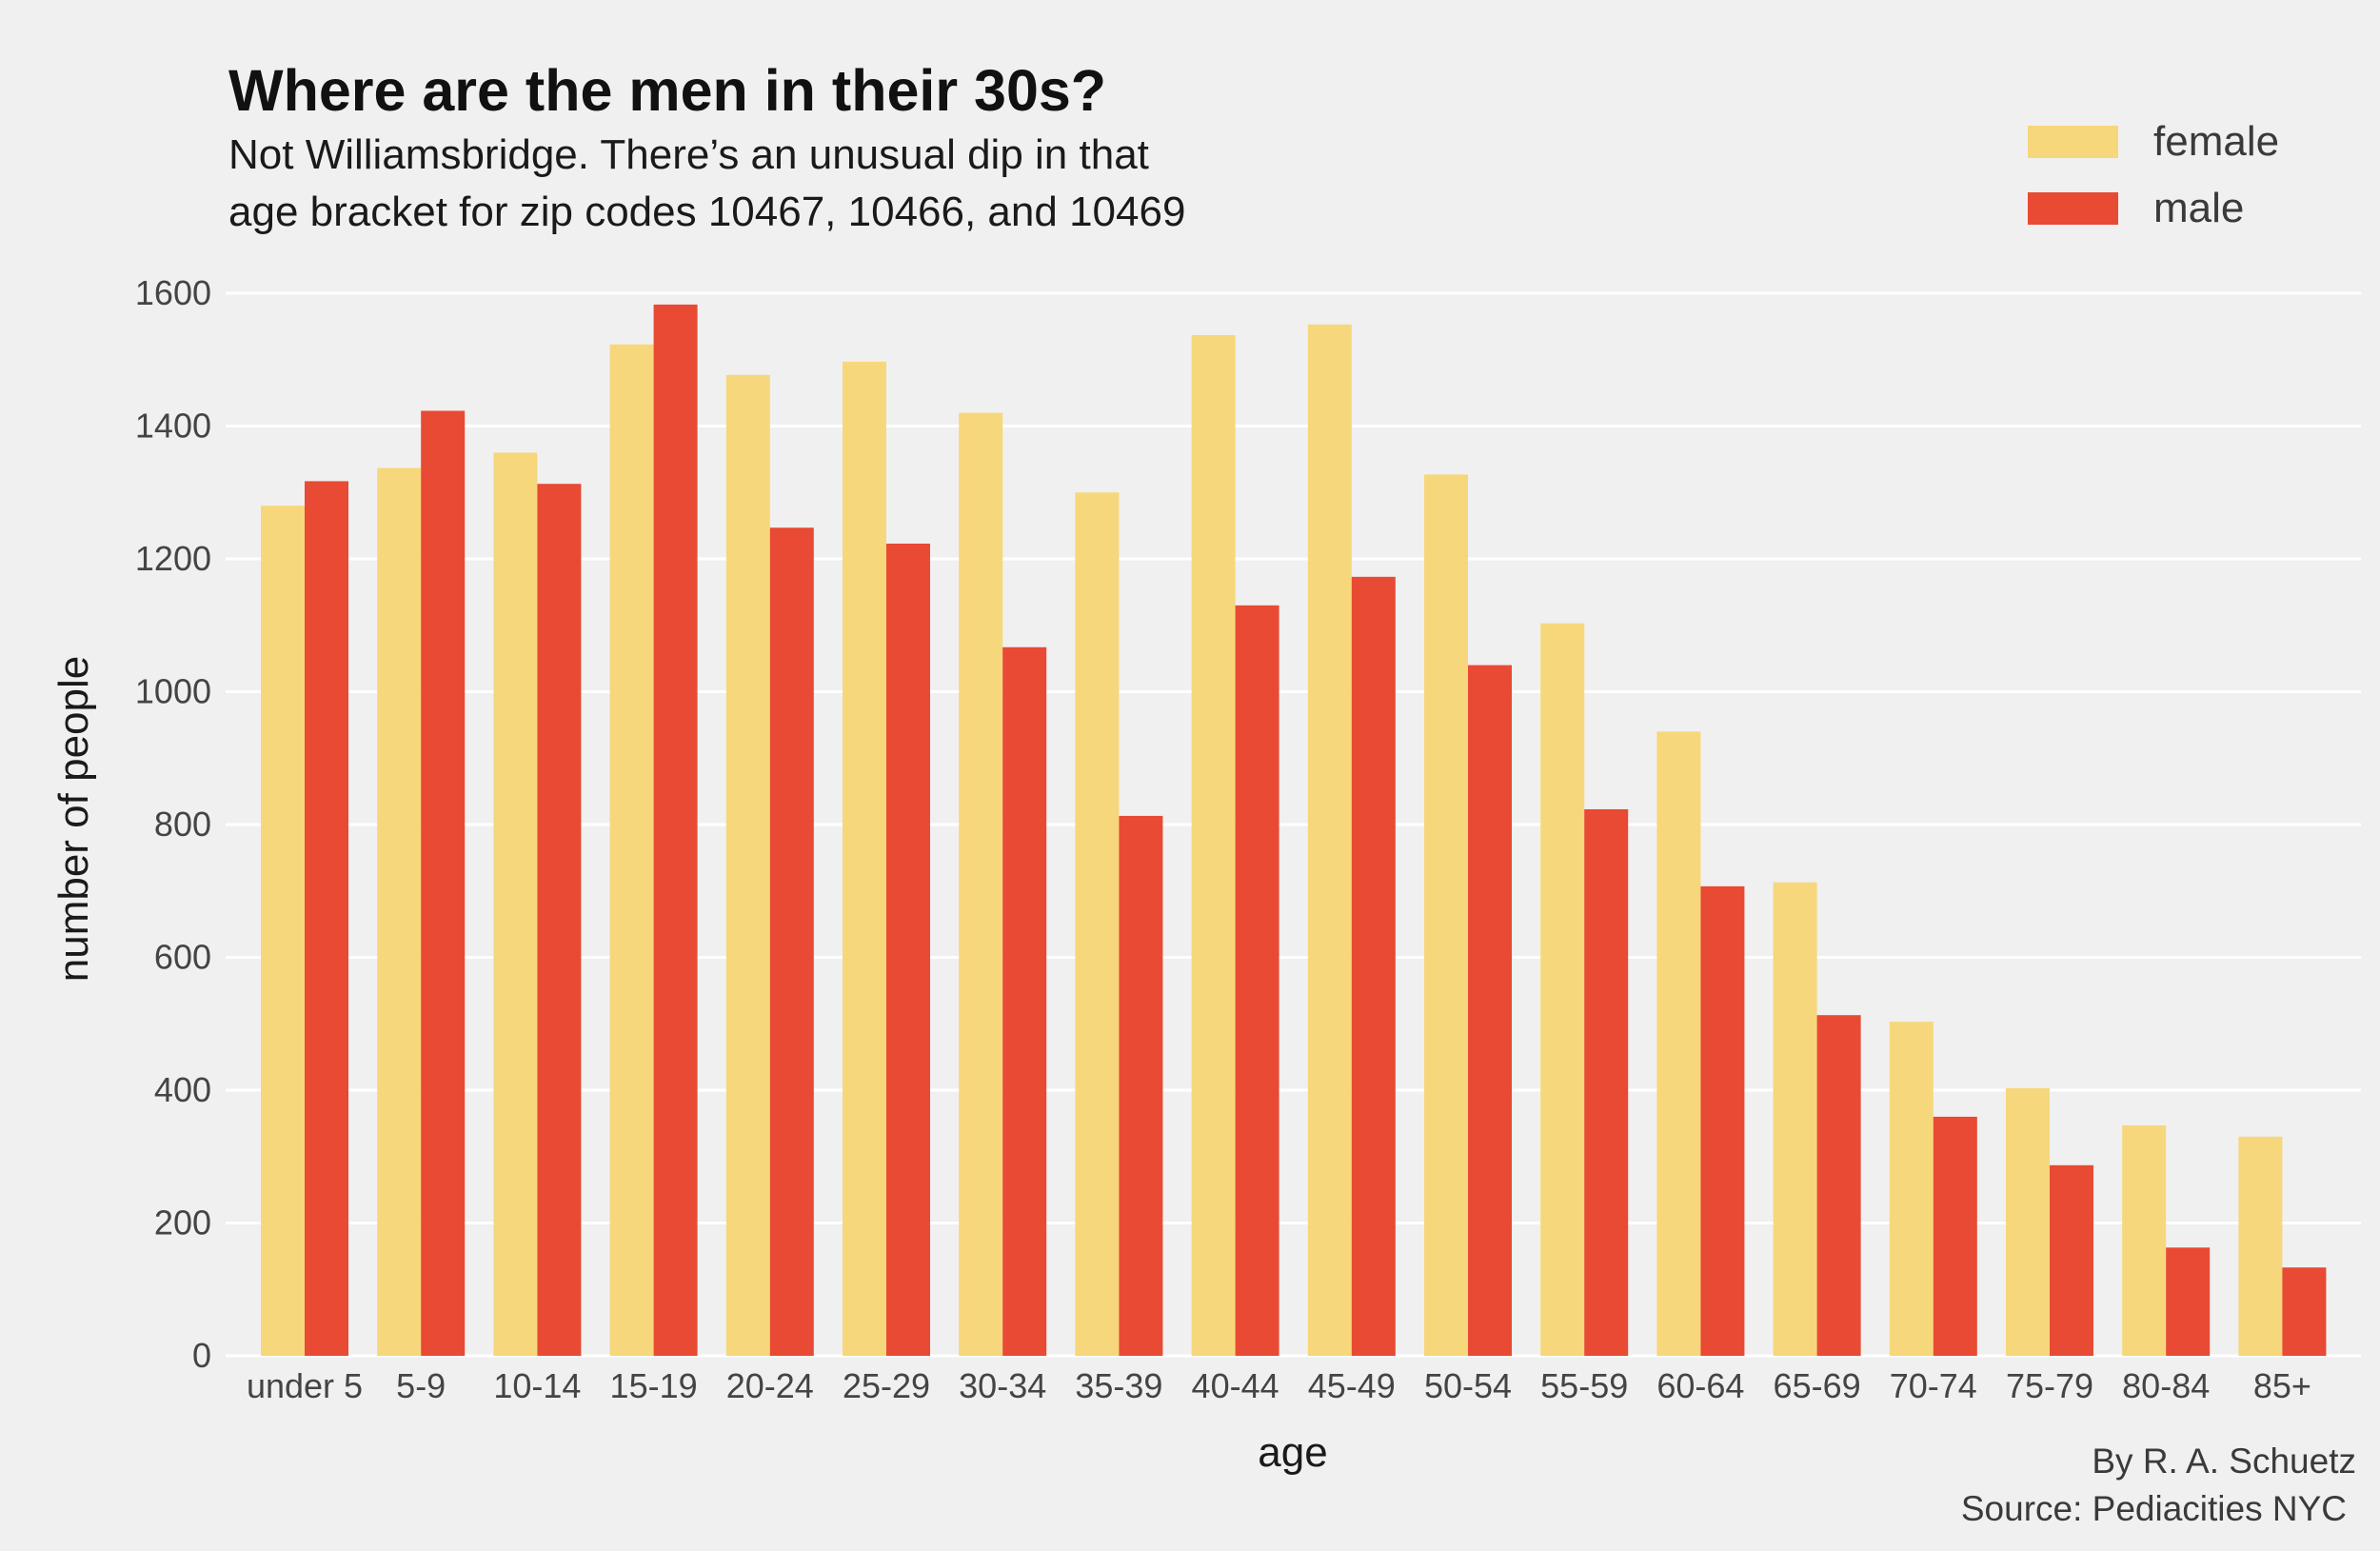 The width and height of the screenshot is (2380, 1551). I want to click on x-tick-label: 80-84, so click(2166, 1385).